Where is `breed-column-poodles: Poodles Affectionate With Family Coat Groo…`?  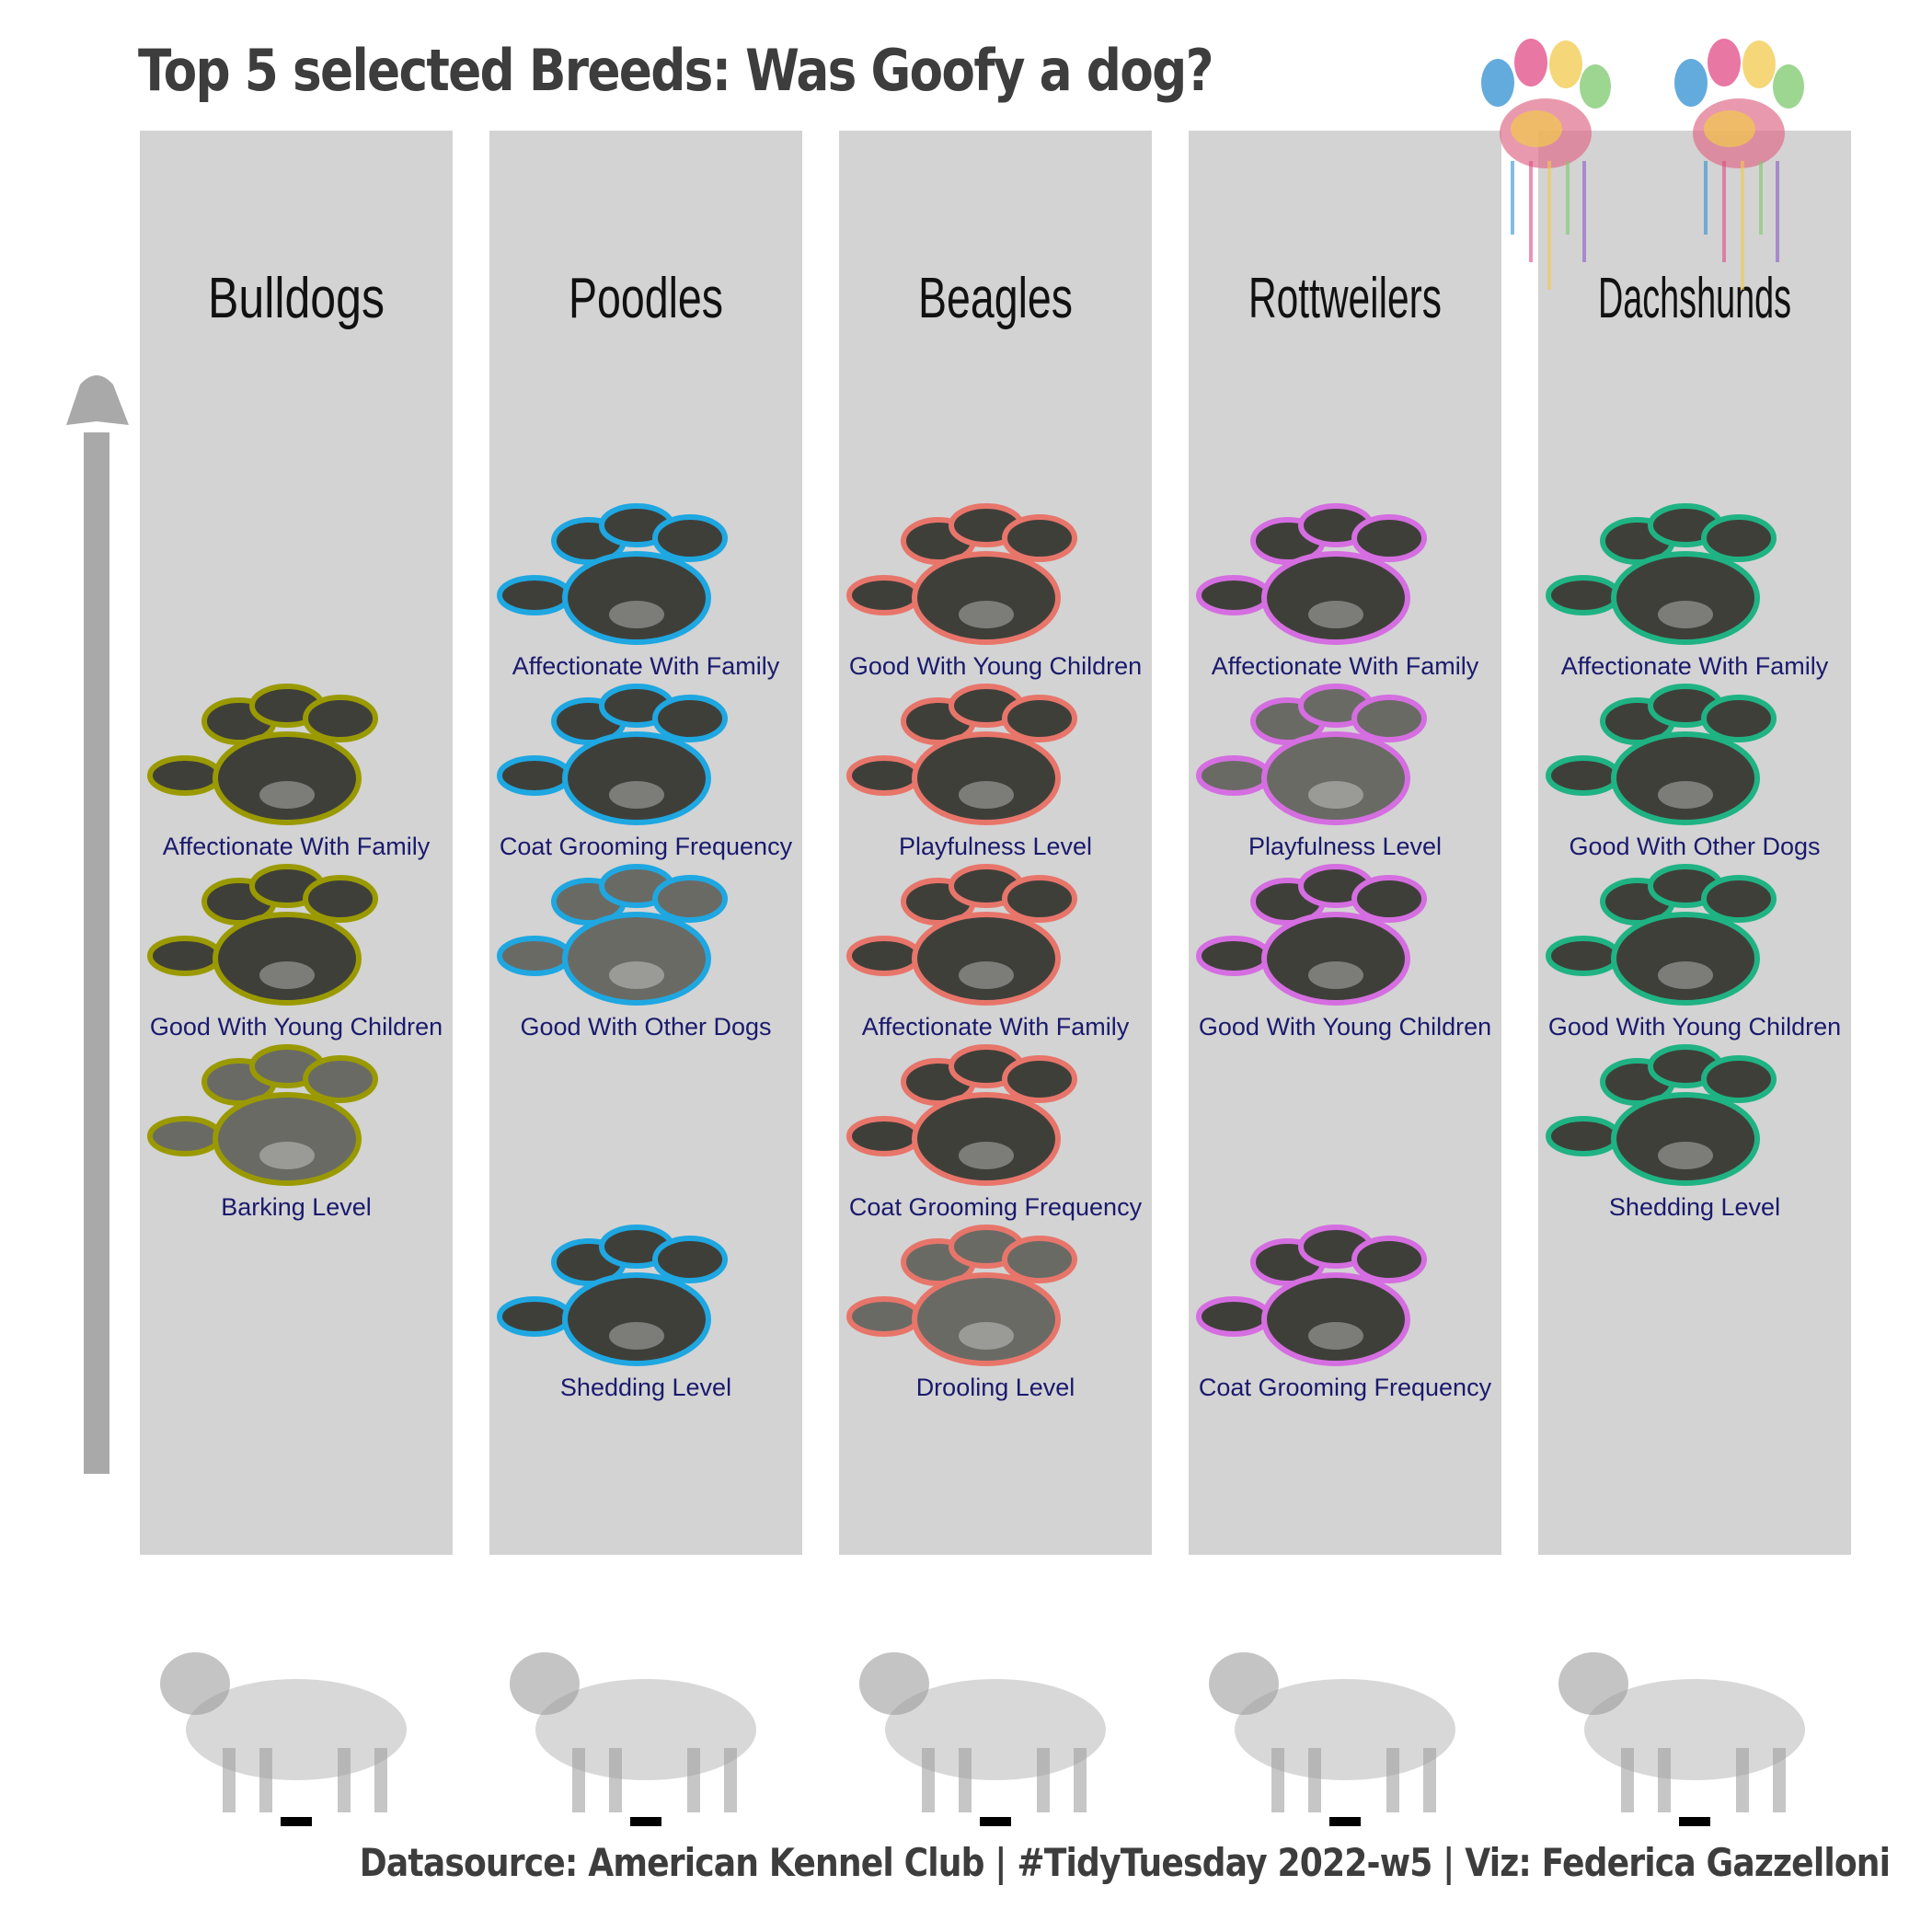
breed-column-poodles: Poodles Affectionate With Family Coat Groo… is located at coordinates (645, 978).